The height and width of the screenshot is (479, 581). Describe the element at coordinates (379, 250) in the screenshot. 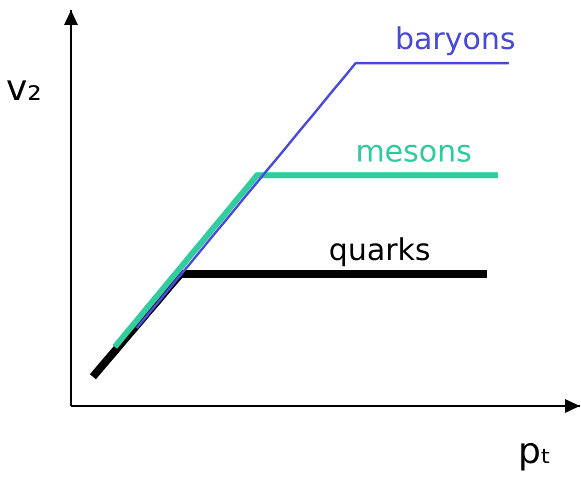

I see `series-label: quarks` at that location.